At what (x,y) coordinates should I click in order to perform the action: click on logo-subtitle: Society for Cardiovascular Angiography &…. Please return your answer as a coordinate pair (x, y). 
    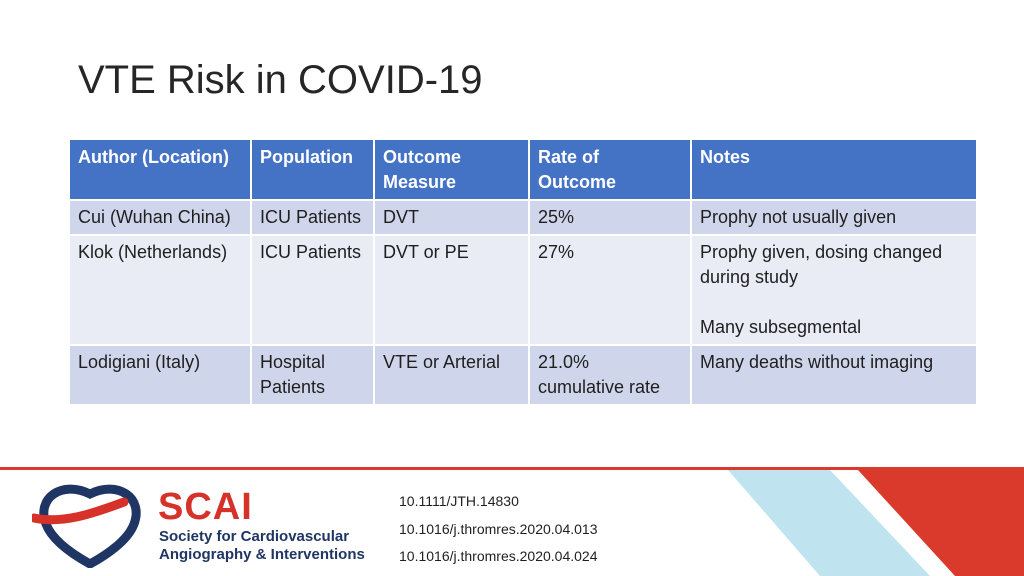
    Looking at the image, I should click on (262, 546).